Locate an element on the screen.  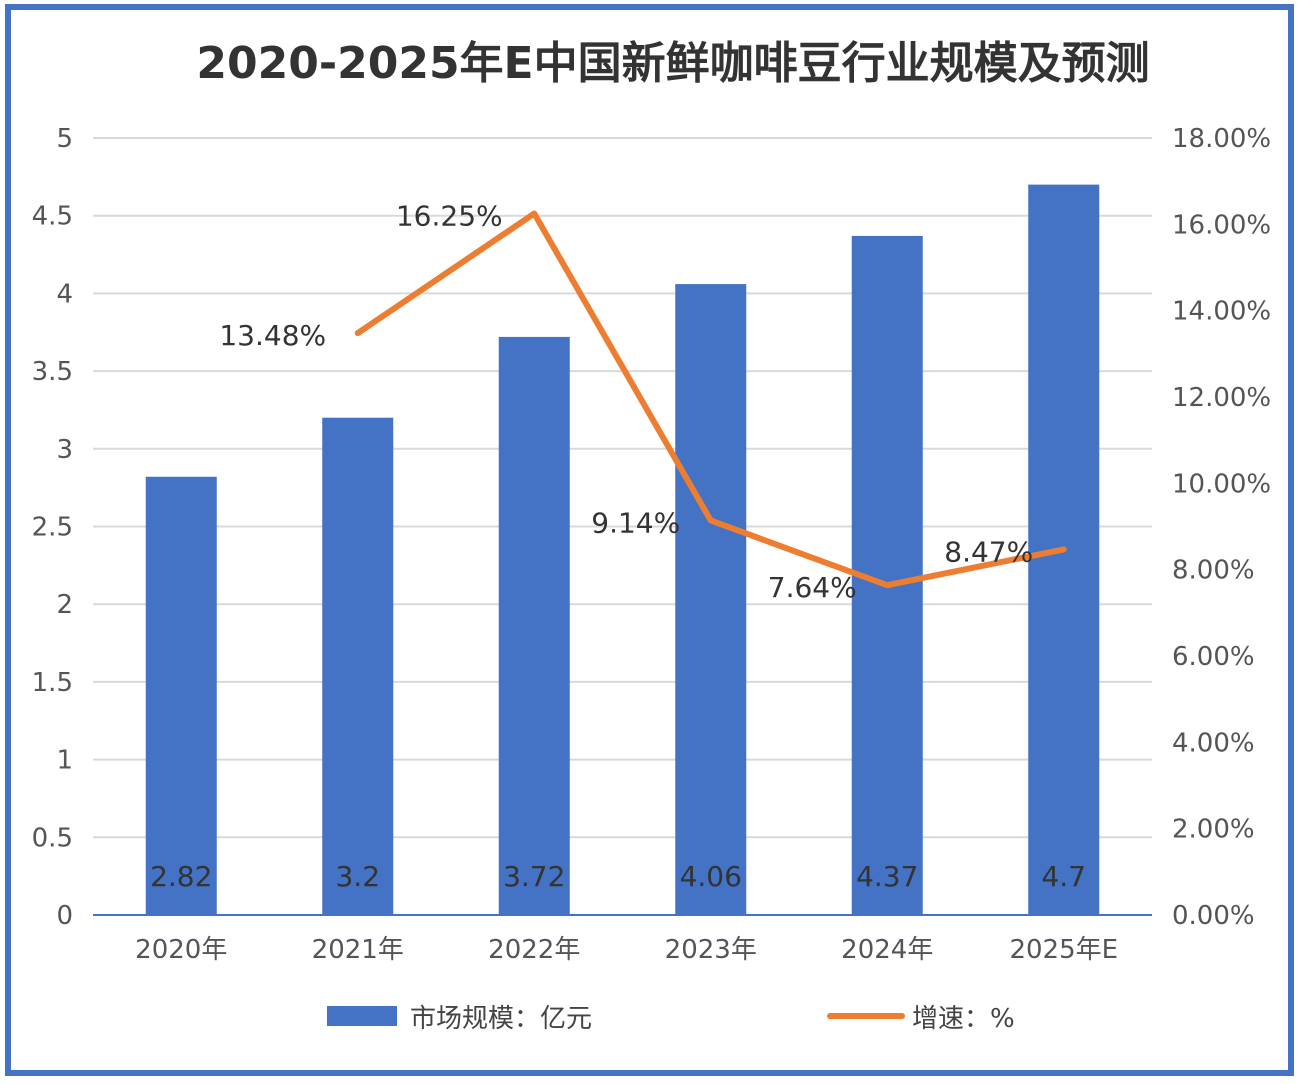
legend-line-label: 增速：% is located at coordinates (963, 1019).